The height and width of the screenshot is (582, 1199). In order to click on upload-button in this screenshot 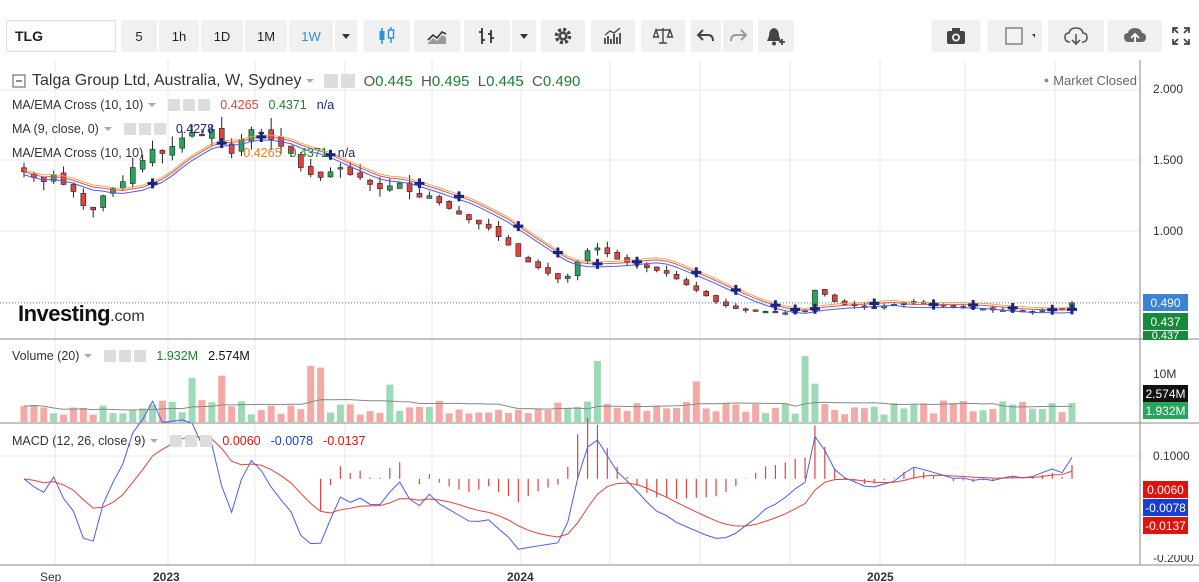, I will do `click(1135, 36)`.